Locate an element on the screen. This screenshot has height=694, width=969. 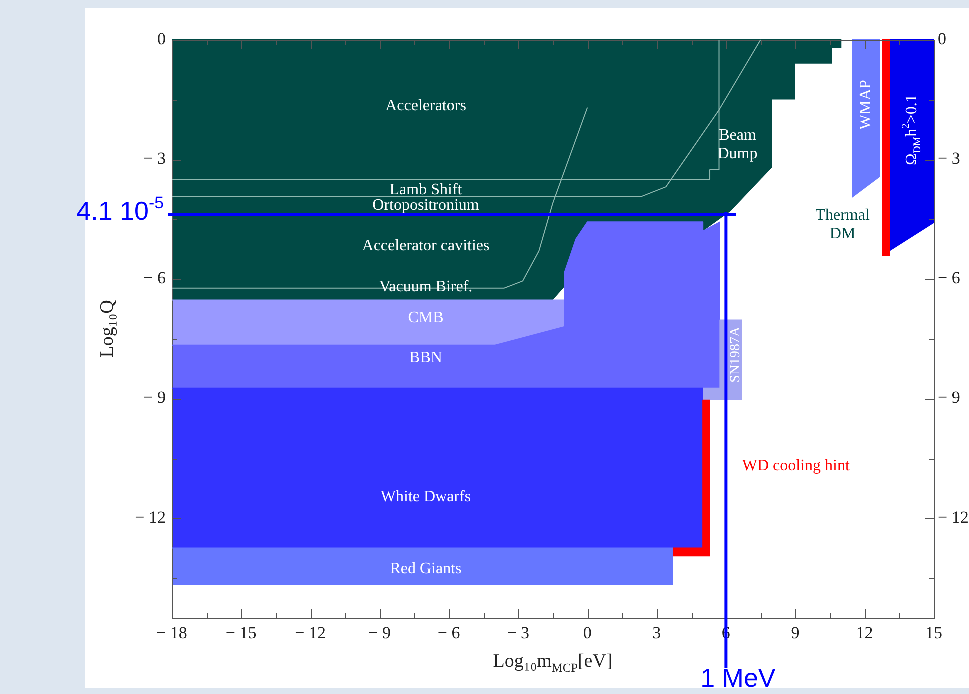
x-tick-label: − 6 is located at coordinates (449, 633).